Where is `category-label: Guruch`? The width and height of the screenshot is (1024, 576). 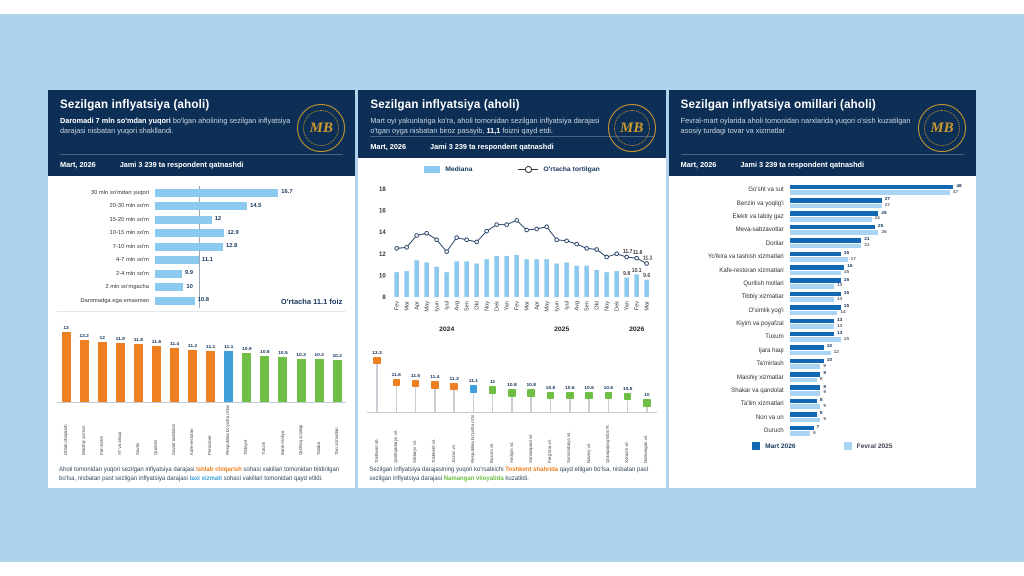
category-label: Guruch is located at coordinates (773, 431).